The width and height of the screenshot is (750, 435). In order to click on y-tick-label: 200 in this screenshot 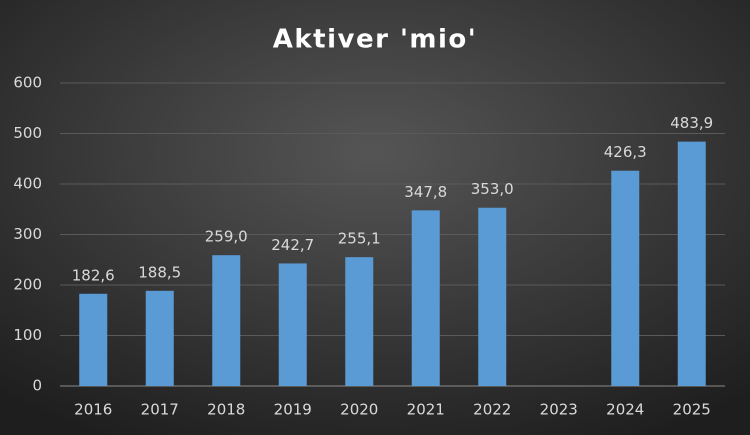, I will do `click(27, 285)`.